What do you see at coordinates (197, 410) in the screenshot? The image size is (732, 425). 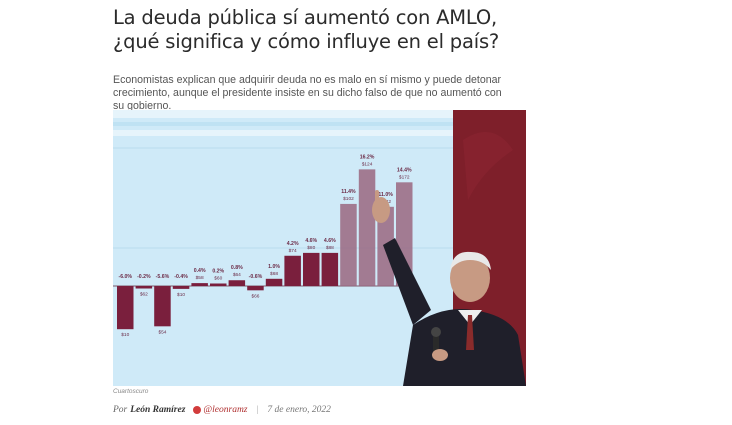 I see `twitter-icon` at bounding box center [197, 410].